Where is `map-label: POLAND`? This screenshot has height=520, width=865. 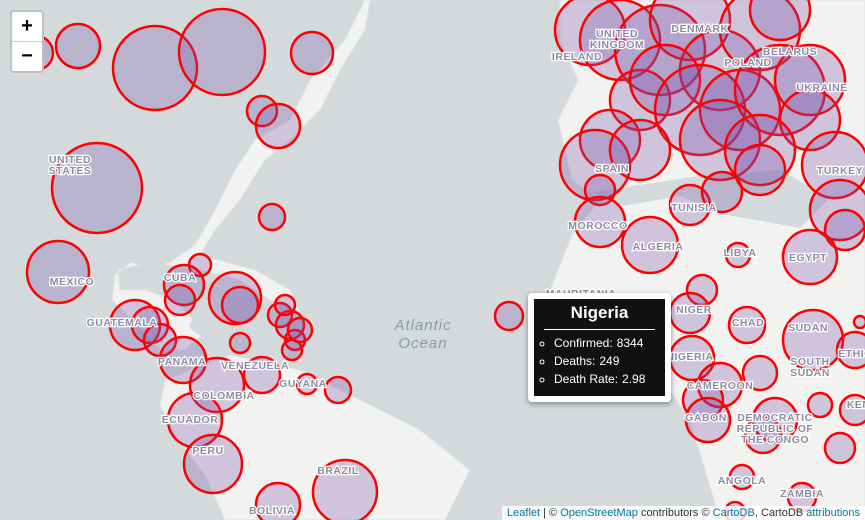
map-label: POLAND is located at coordinates (747, 63).